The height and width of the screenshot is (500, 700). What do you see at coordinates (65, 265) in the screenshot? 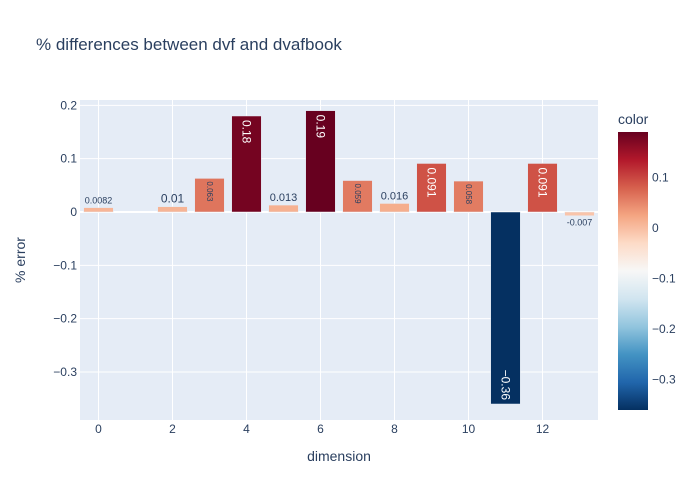
I see `y-tick-label: −0.1` at bounding box center [65, 265].